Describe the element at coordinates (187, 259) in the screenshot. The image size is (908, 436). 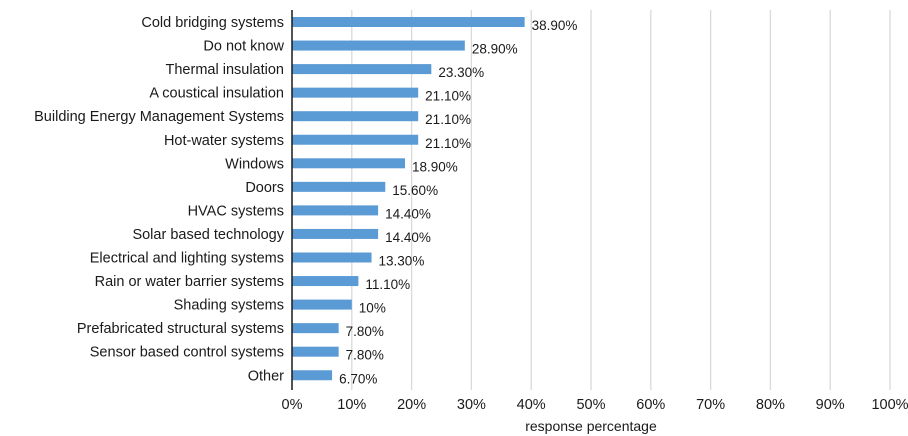
I see `category-label: Electrical and lighting systems` at that location.